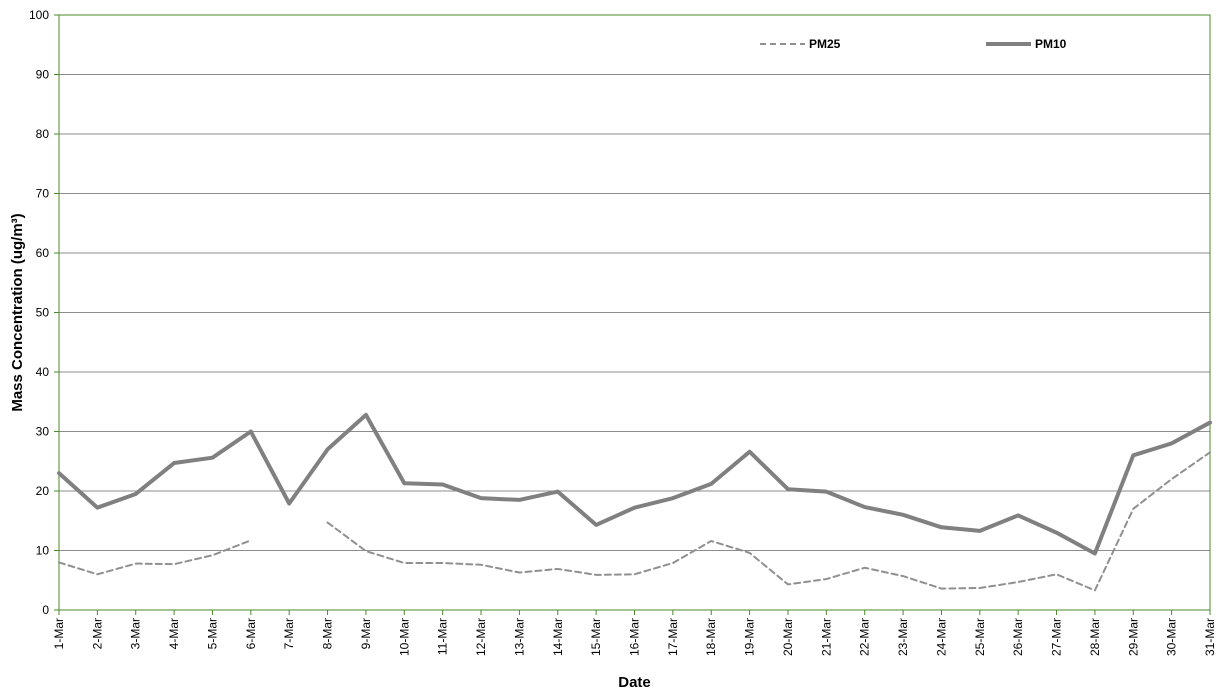 This screenshot has width=1219, height=691. Describe the element at coordinates (1018, 637) in the screenshot. I see `x-tick-label: 26-Mar` at that location.